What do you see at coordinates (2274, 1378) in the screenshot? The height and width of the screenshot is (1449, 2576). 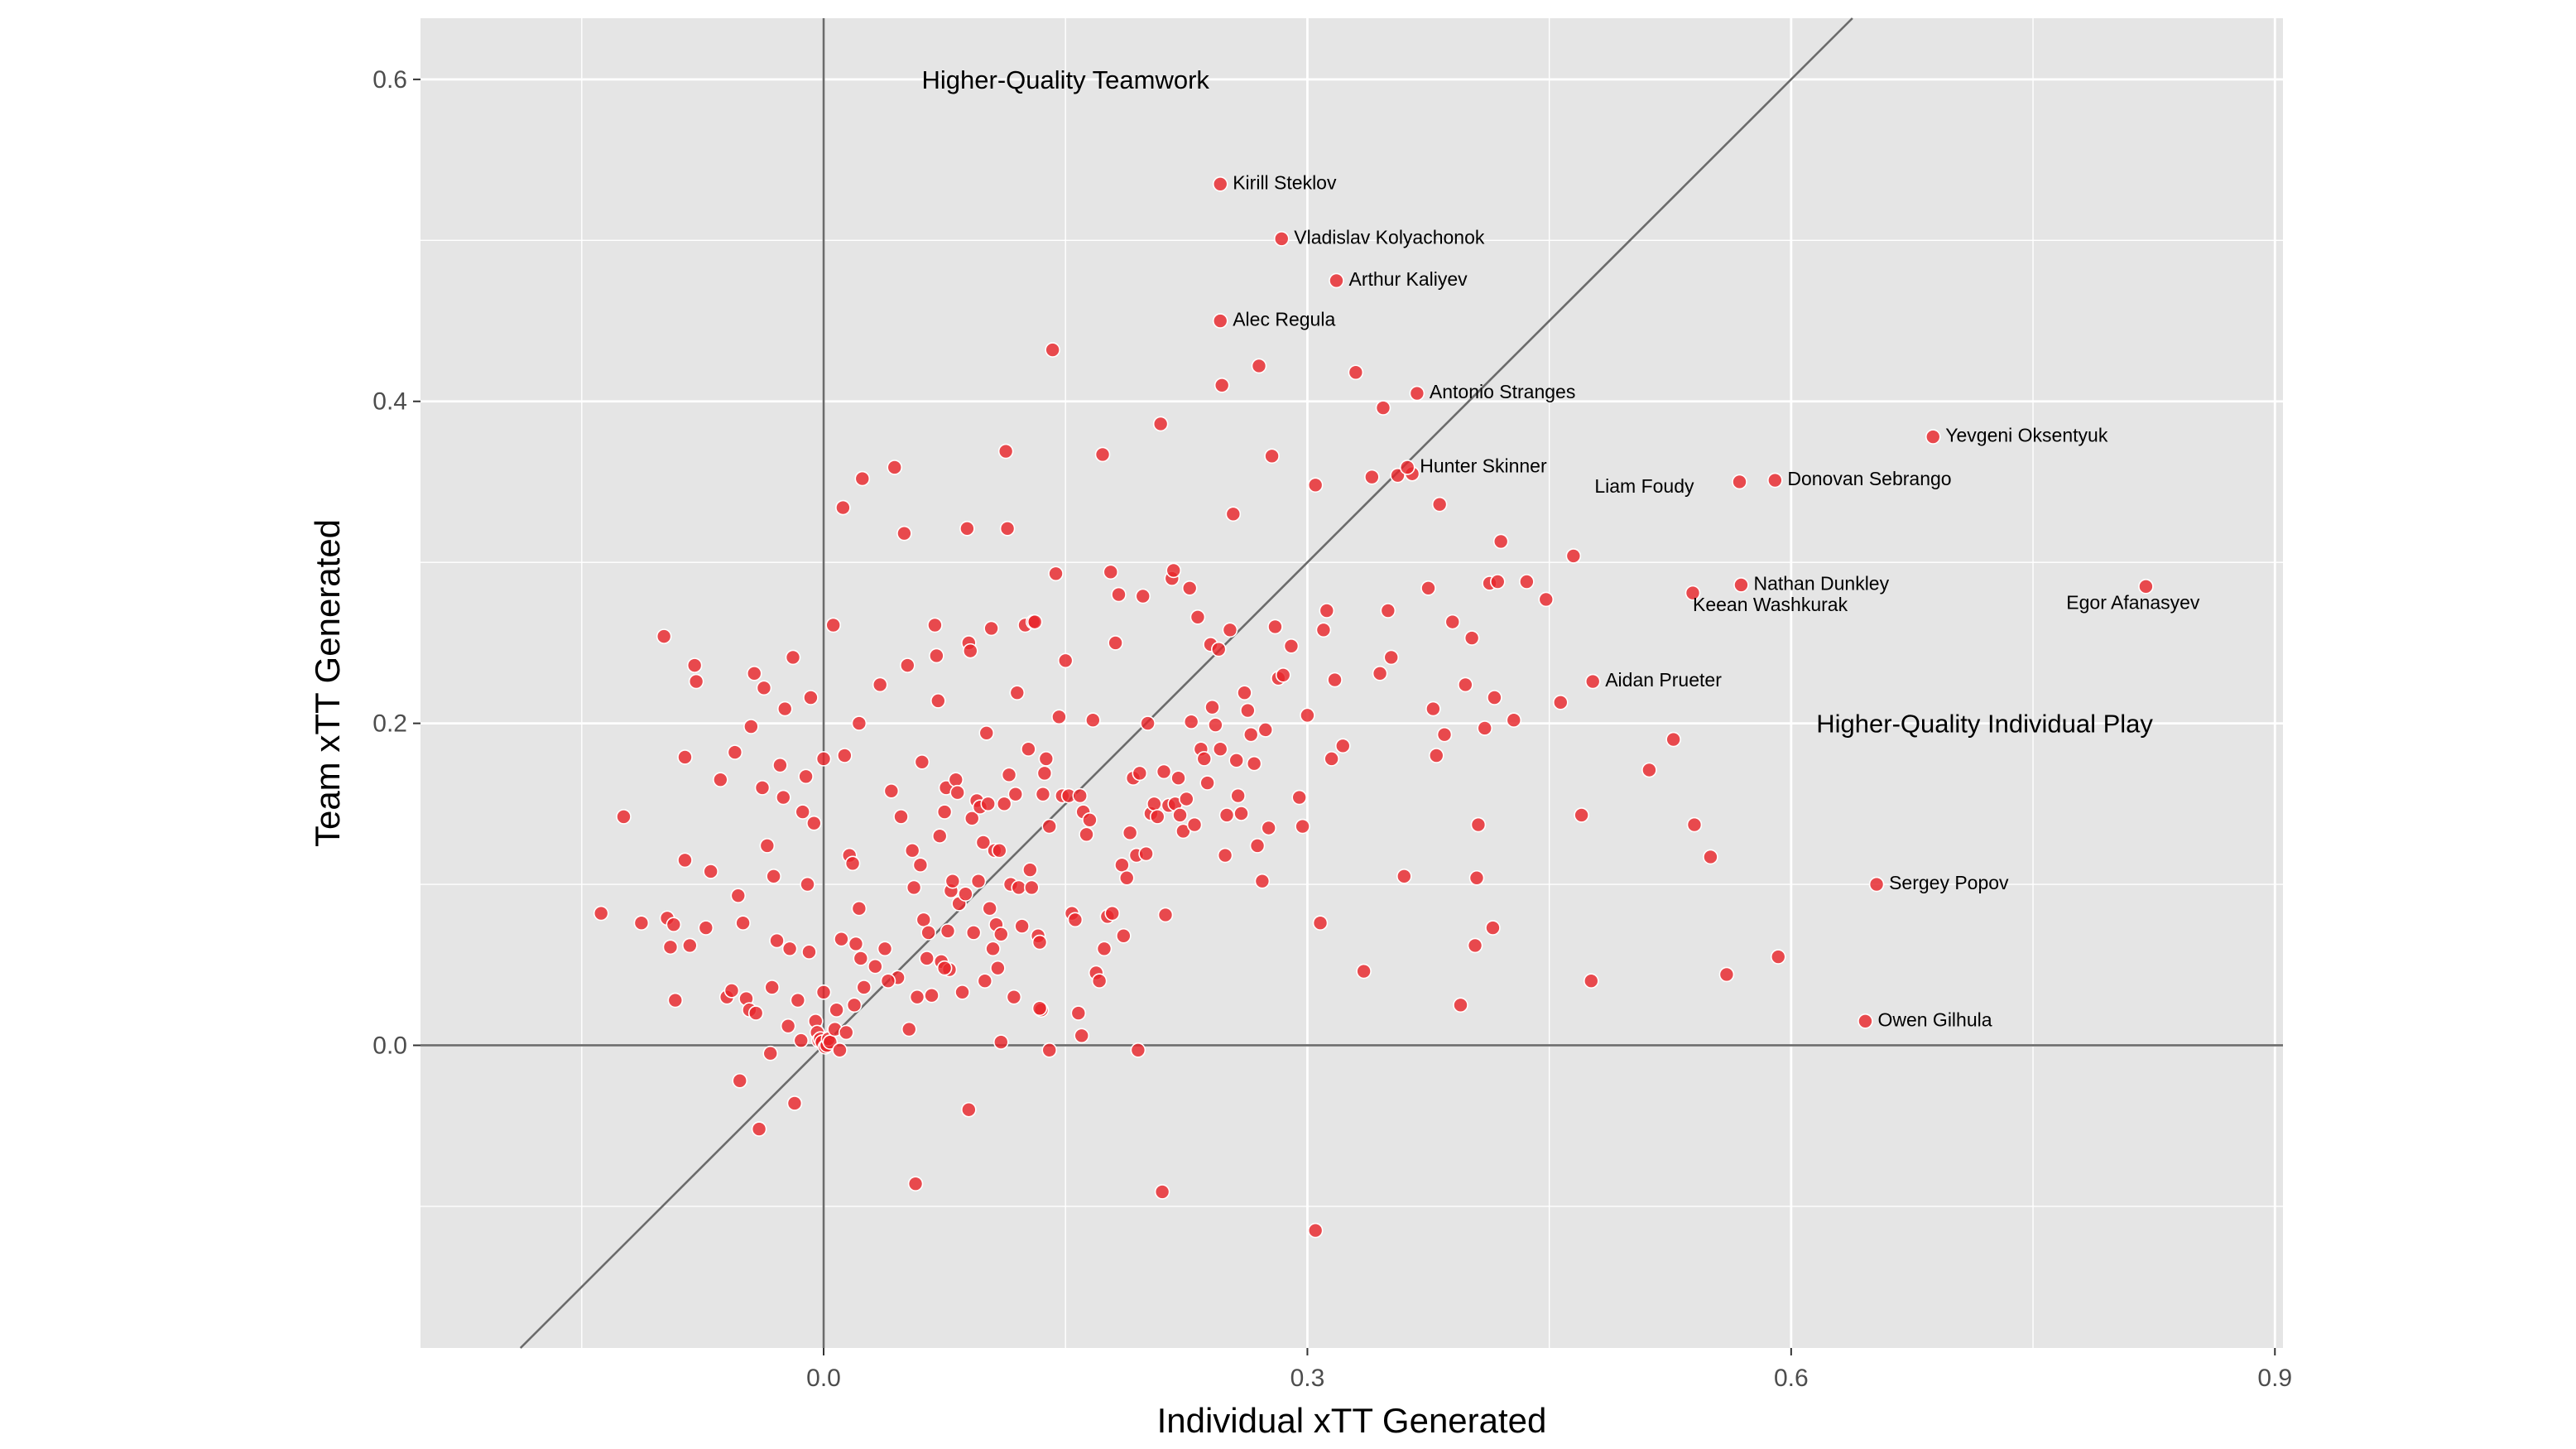 I see `x-tick-label: 0.9` at bounding box center [2274, 1378].